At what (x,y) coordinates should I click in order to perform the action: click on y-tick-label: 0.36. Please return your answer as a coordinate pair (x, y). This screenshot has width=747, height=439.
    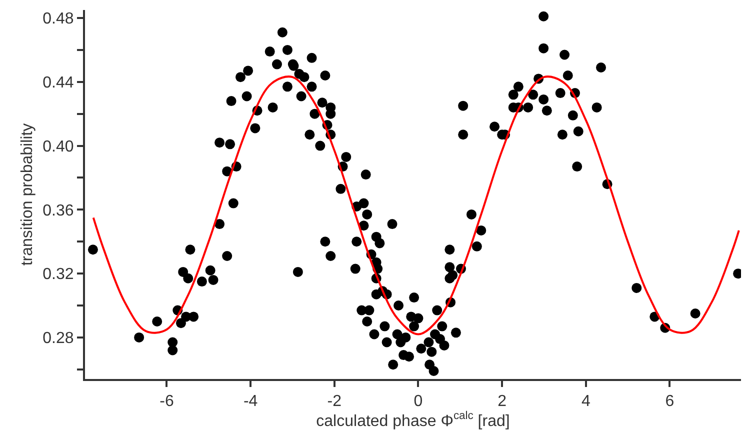
    Looking at the image, I should click on (58, 211).